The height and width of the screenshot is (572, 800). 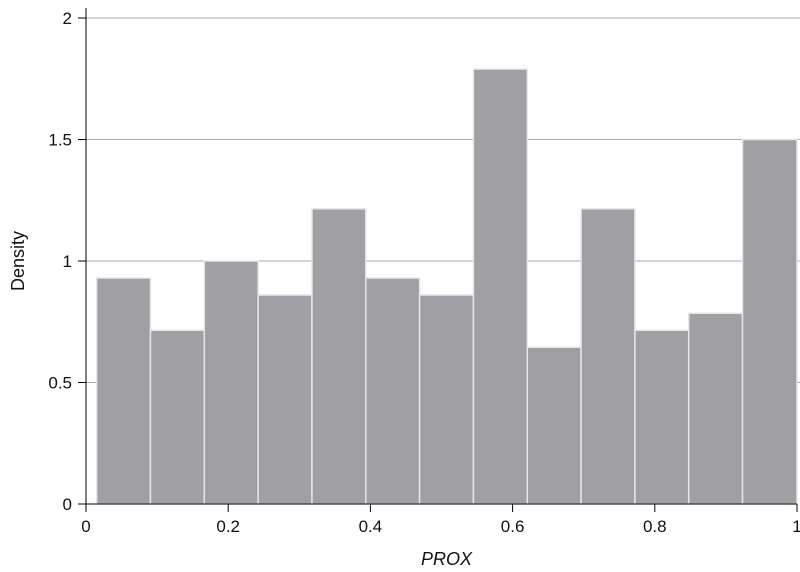 What do you see at coordinates (228, 526) in the screenshot?
I see `x-tick-label: 0.2` at bounding box center [228, 526].